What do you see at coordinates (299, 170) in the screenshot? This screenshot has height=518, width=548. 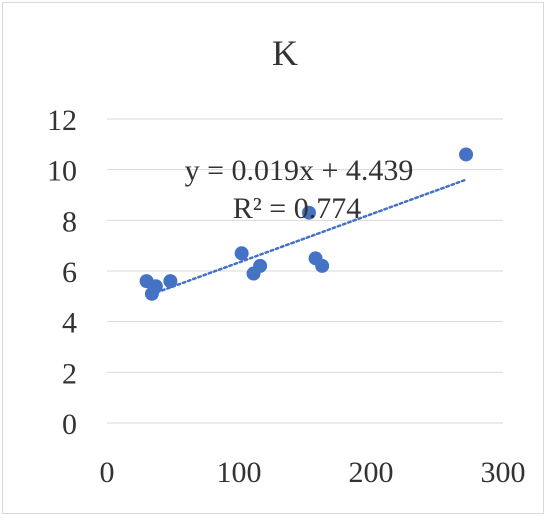 I see `trendline-equation: y = 0.019x + 4.439` at bounding box center [299, 170].